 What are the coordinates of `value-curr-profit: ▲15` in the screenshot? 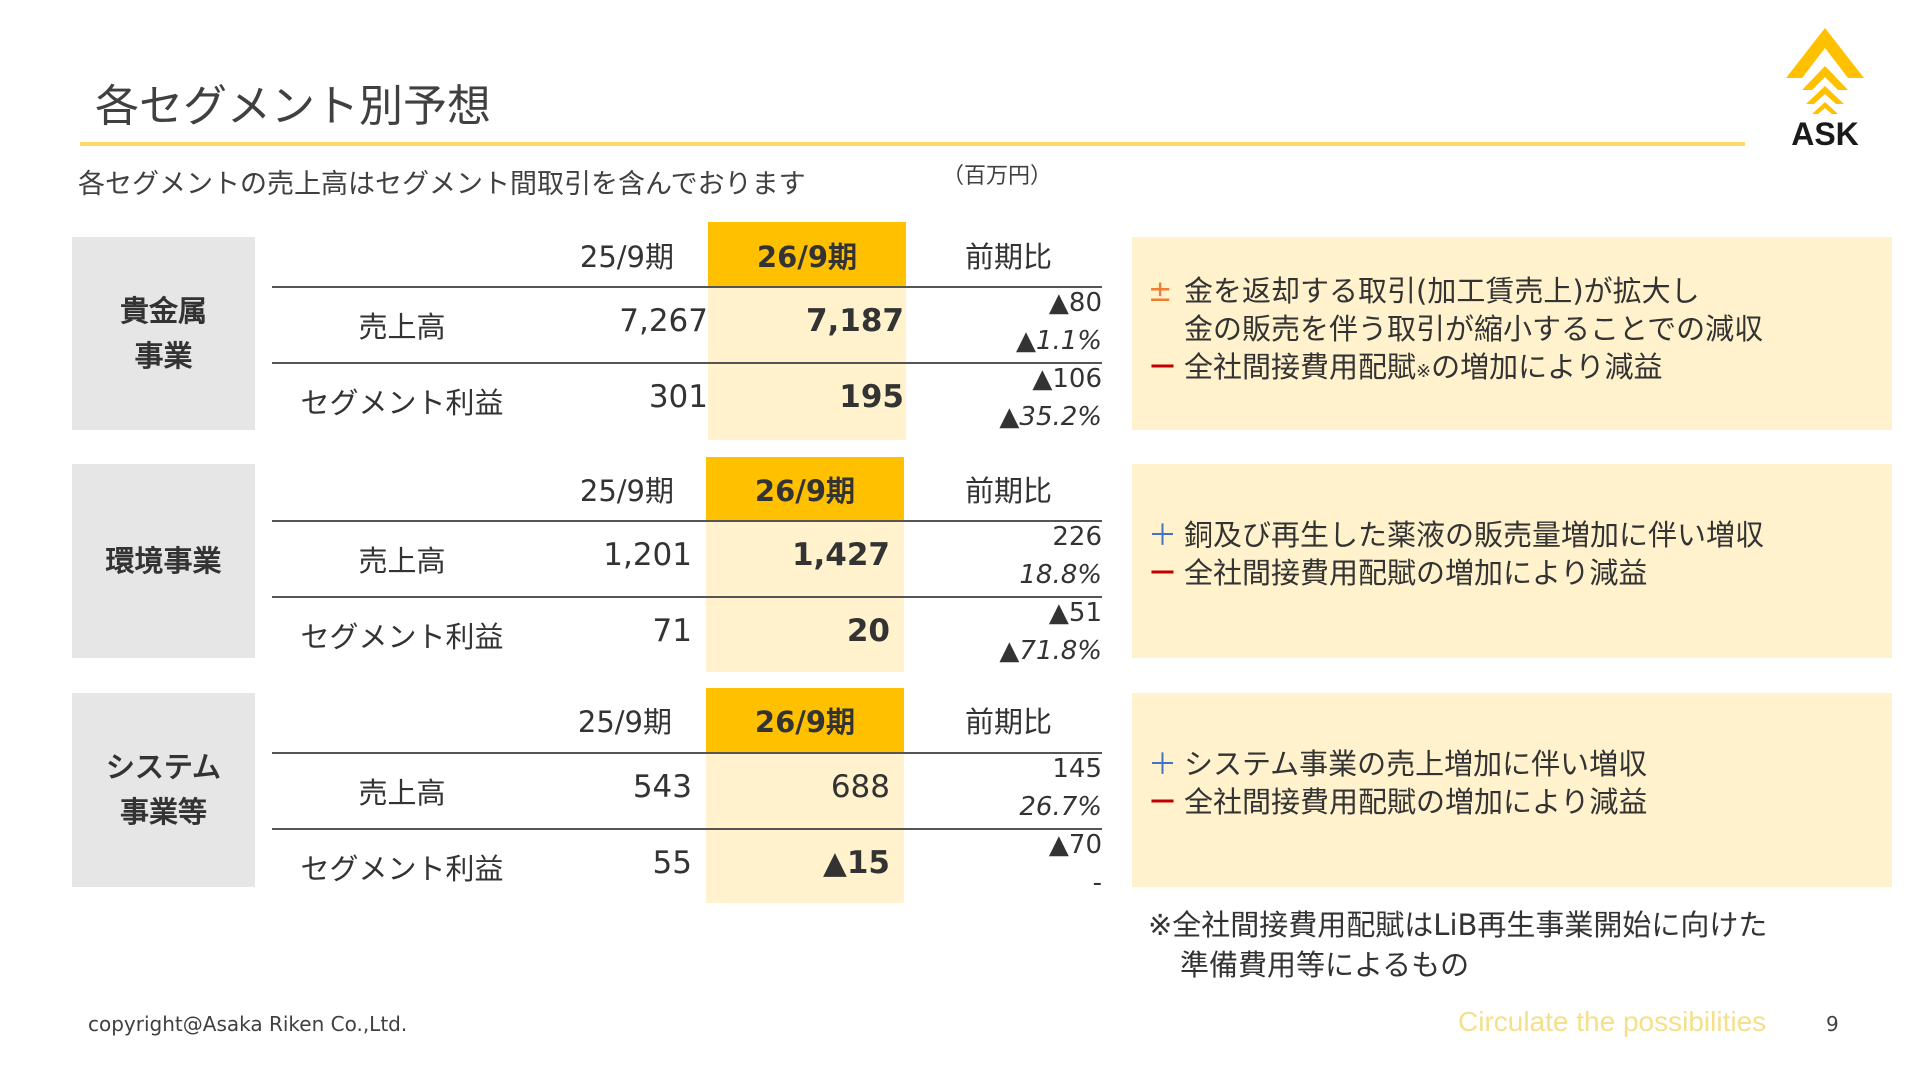 It's located at (856, 863).